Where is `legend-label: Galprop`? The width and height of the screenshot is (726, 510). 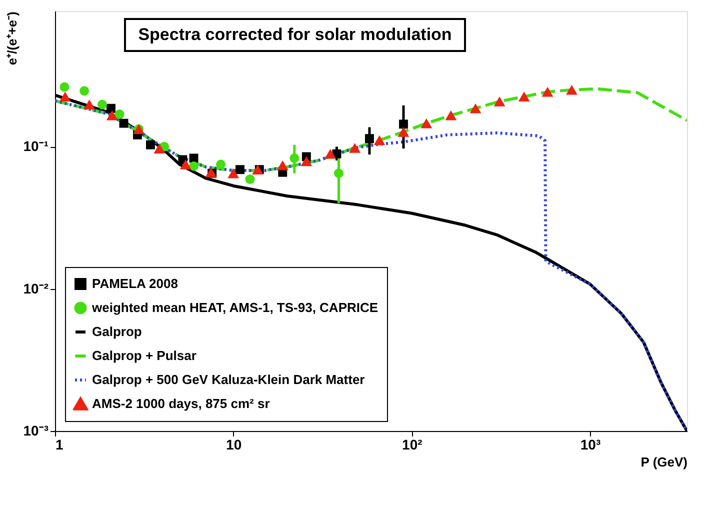 legend-label: Galprop is located at coordinates (117, 331).